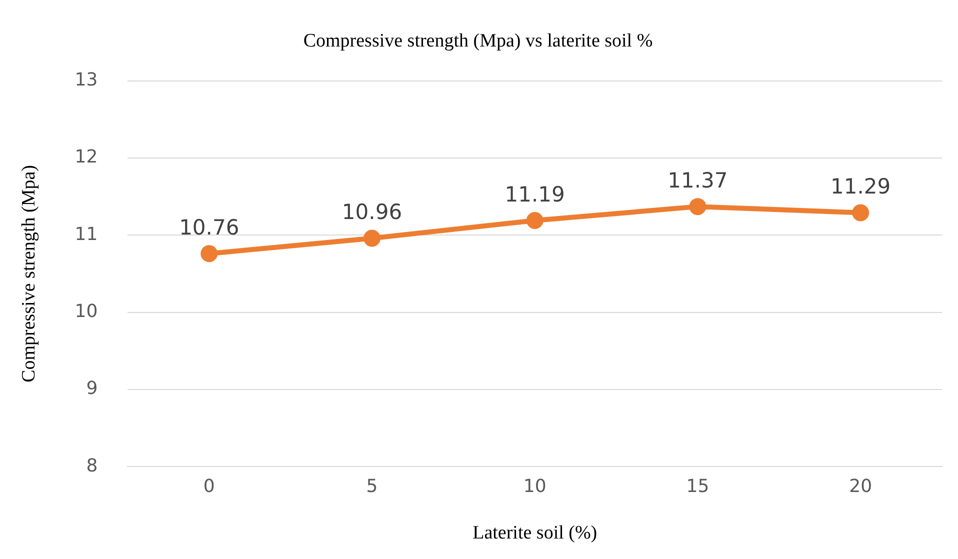  Describe the element at coordinates (92, 389) in the screenshot. I see `y-tick-label: 9` at that location.